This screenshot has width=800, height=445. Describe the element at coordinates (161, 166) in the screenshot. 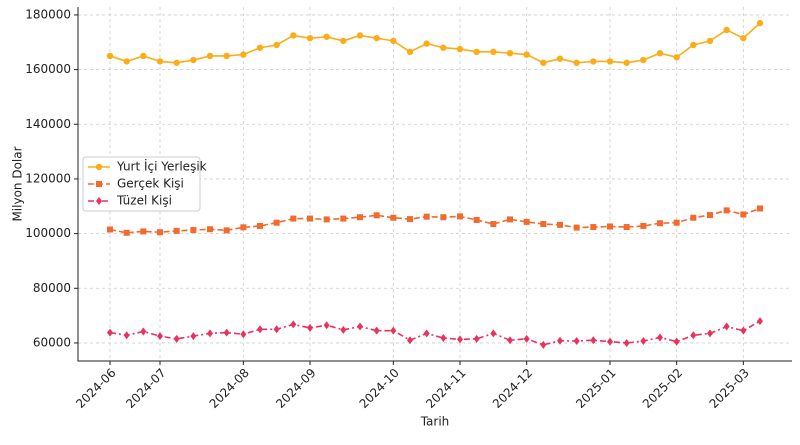

I see `legend-label: Yurt İçi Yerleşik` at that location.